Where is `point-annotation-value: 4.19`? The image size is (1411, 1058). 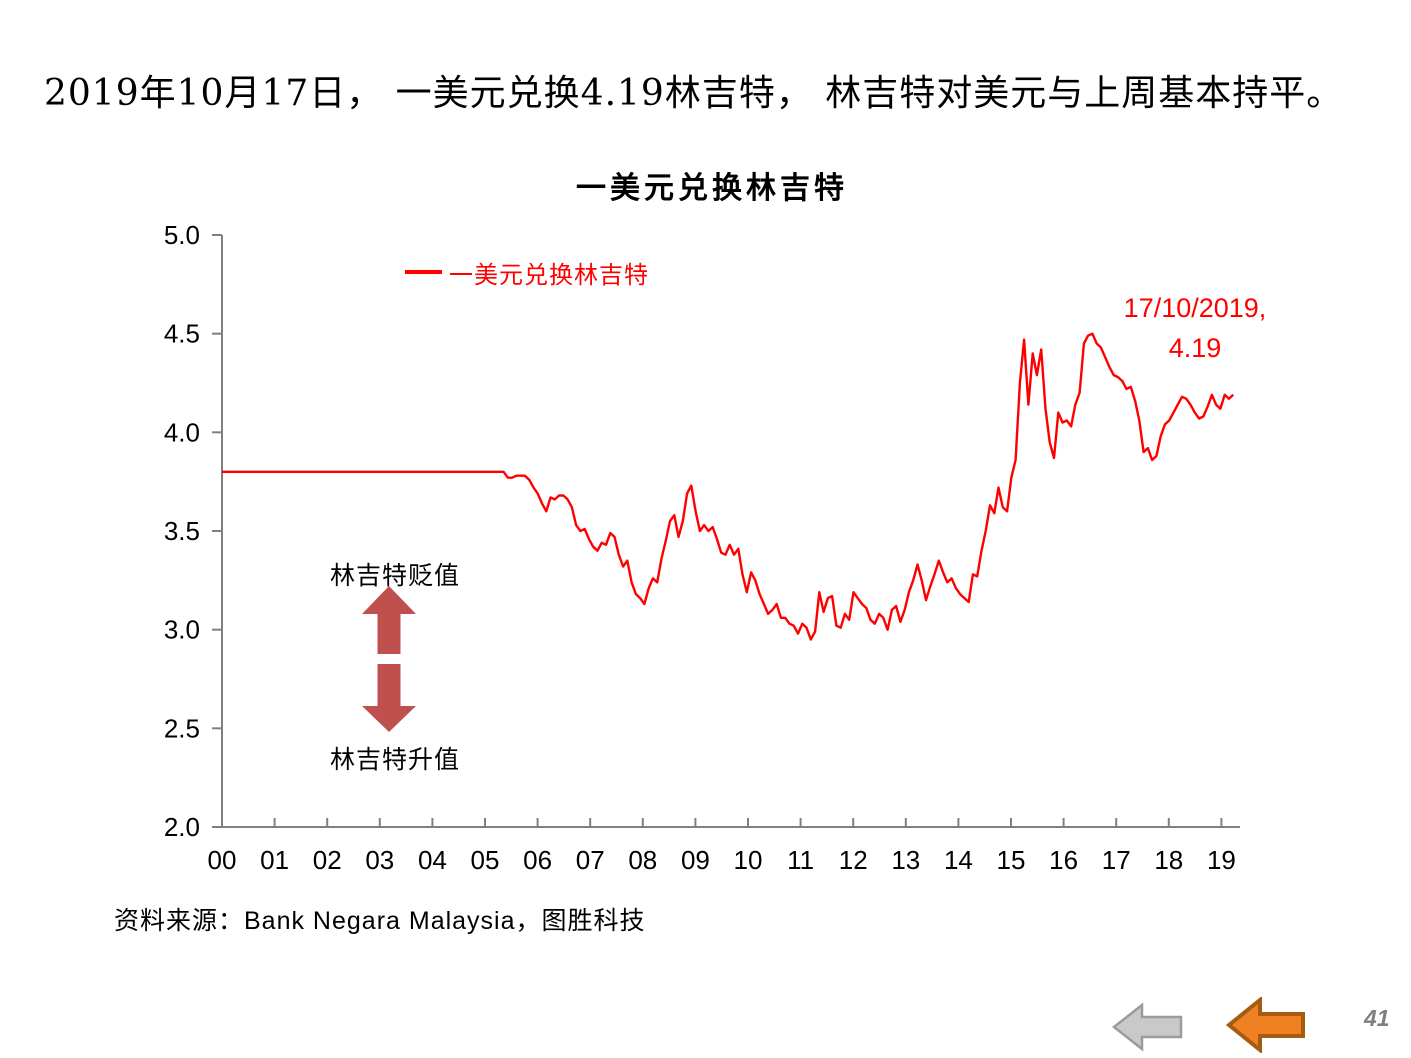
point-annotation-value: 4.19 is located at coordinates (1195, 348).